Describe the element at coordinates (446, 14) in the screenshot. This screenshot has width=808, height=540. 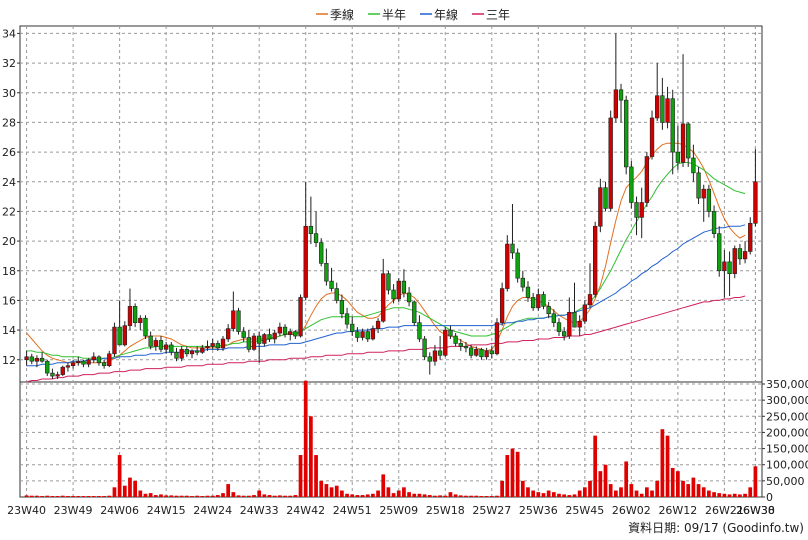
I see `legend-label: 年線` at that location.